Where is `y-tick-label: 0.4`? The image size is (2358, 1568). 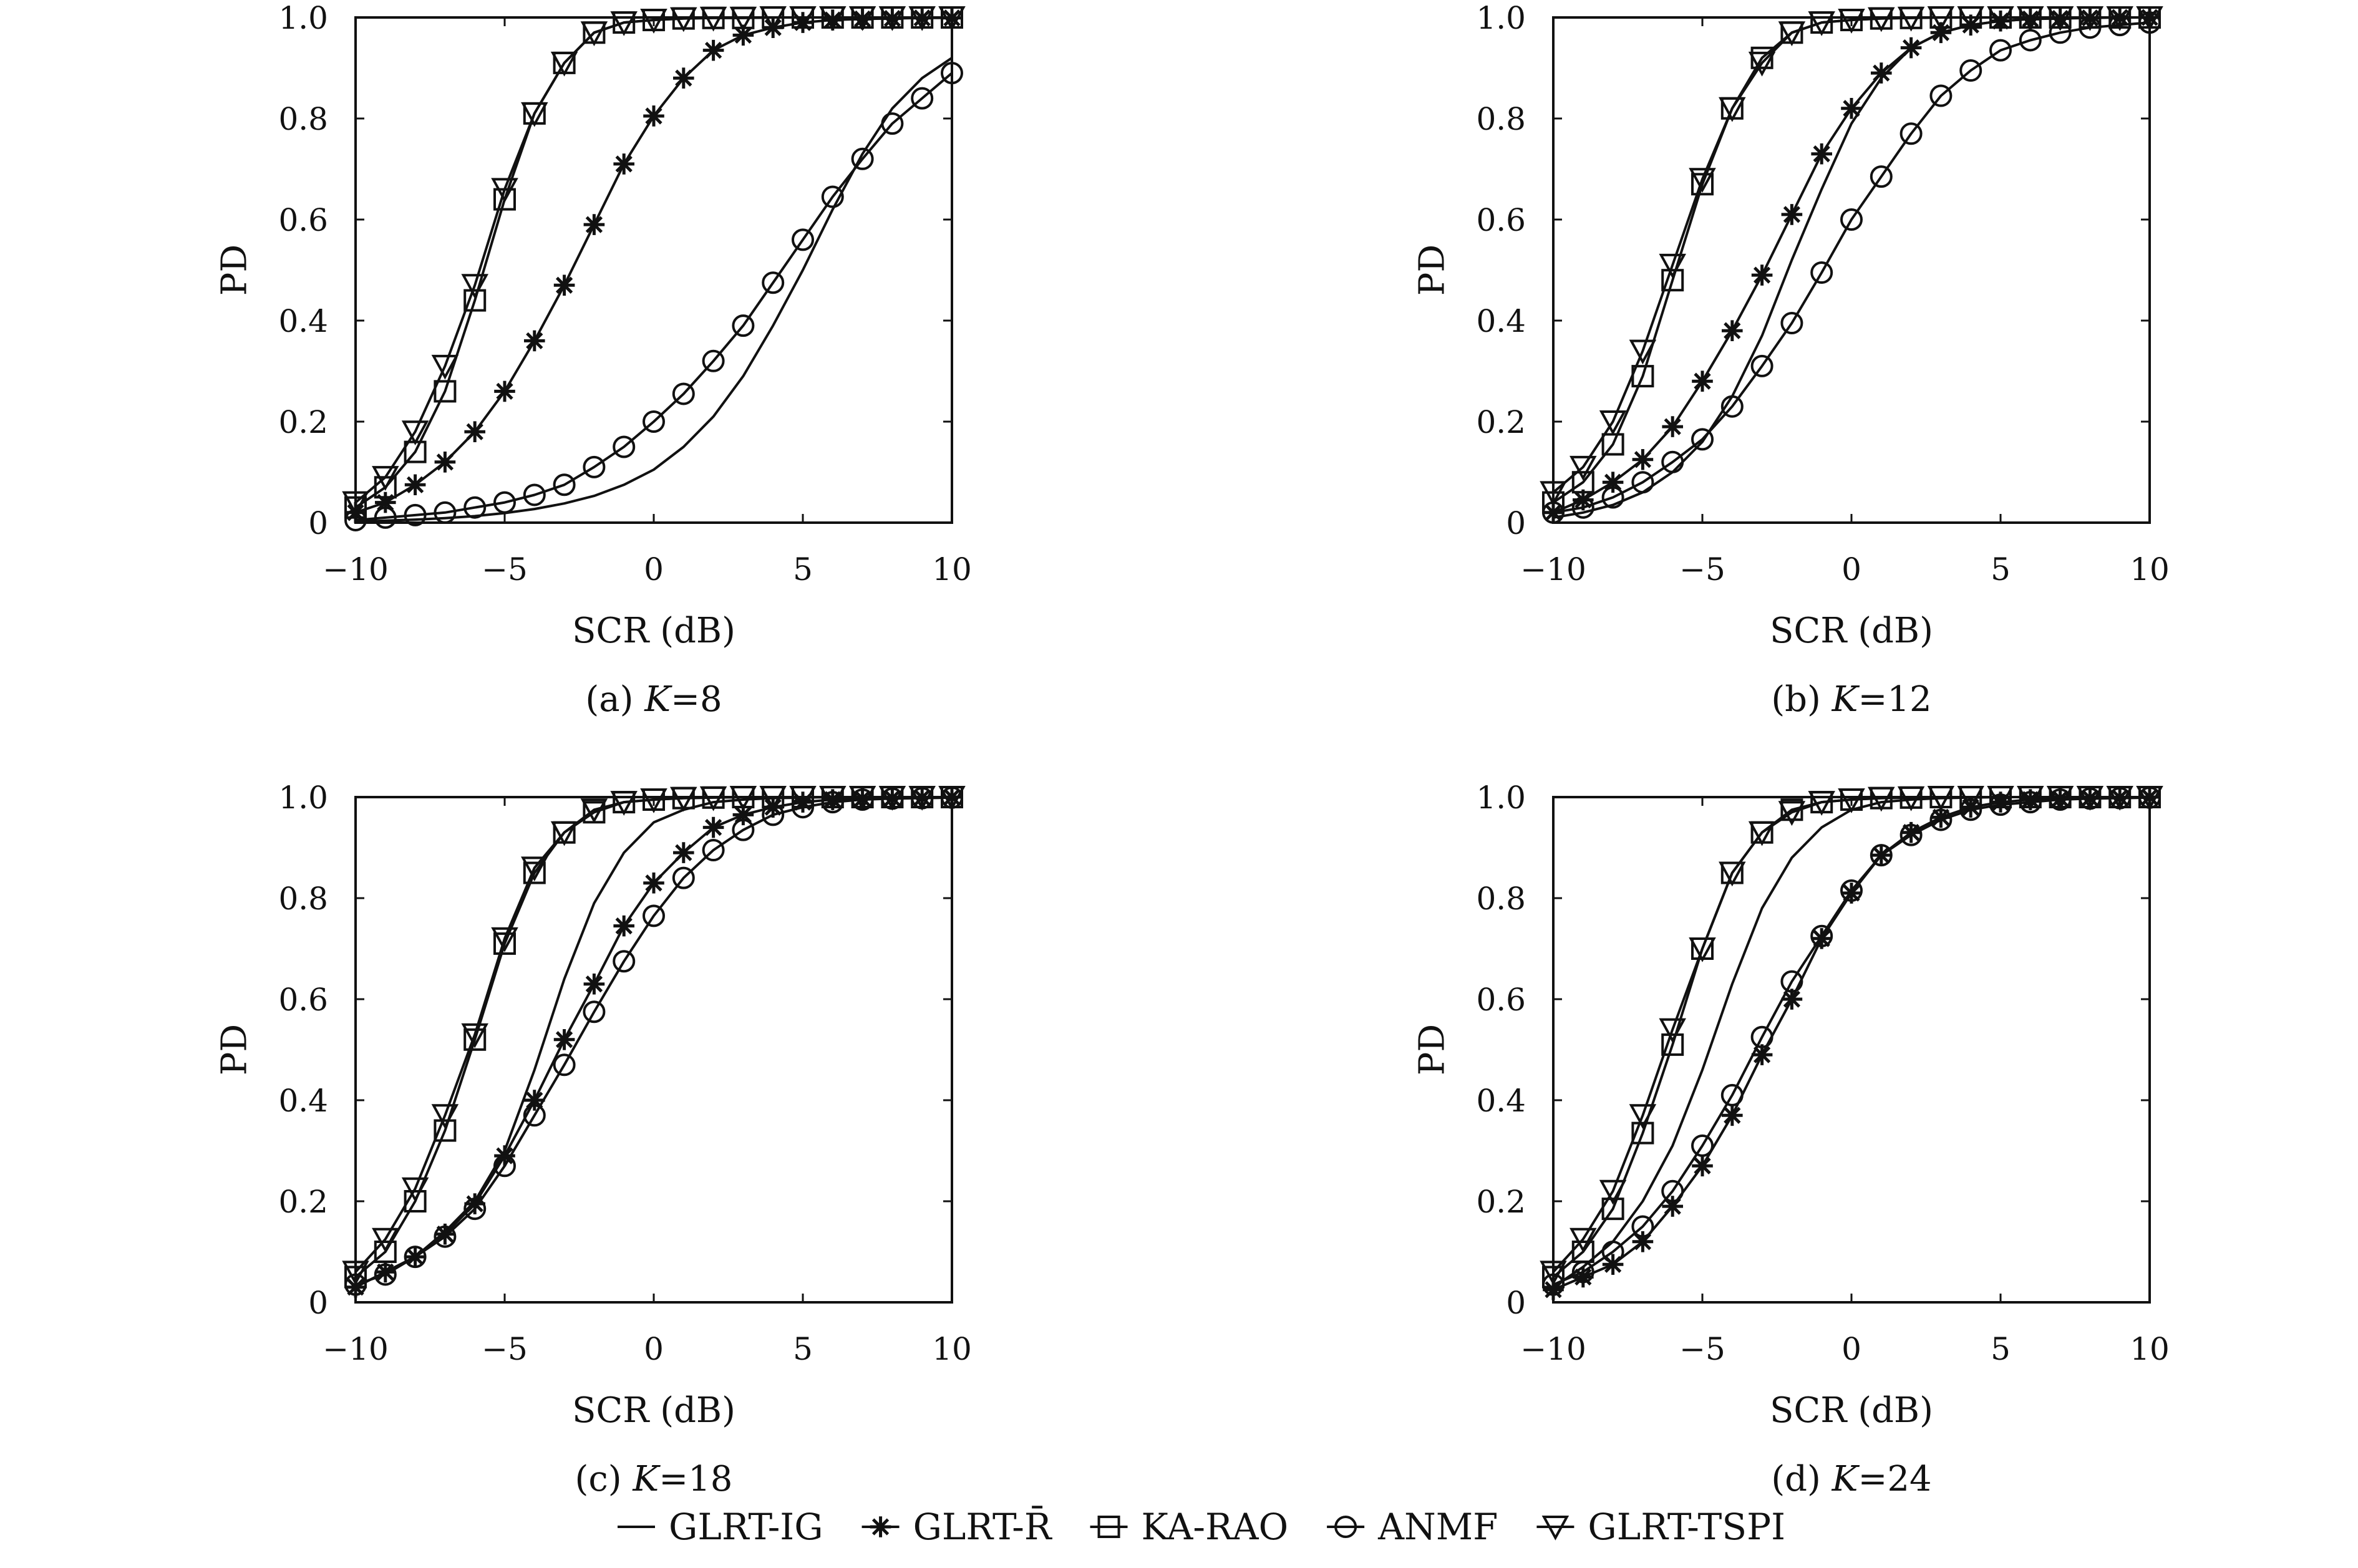
y-tick-label: 0.4 is located at coordinates (1501, 1101).